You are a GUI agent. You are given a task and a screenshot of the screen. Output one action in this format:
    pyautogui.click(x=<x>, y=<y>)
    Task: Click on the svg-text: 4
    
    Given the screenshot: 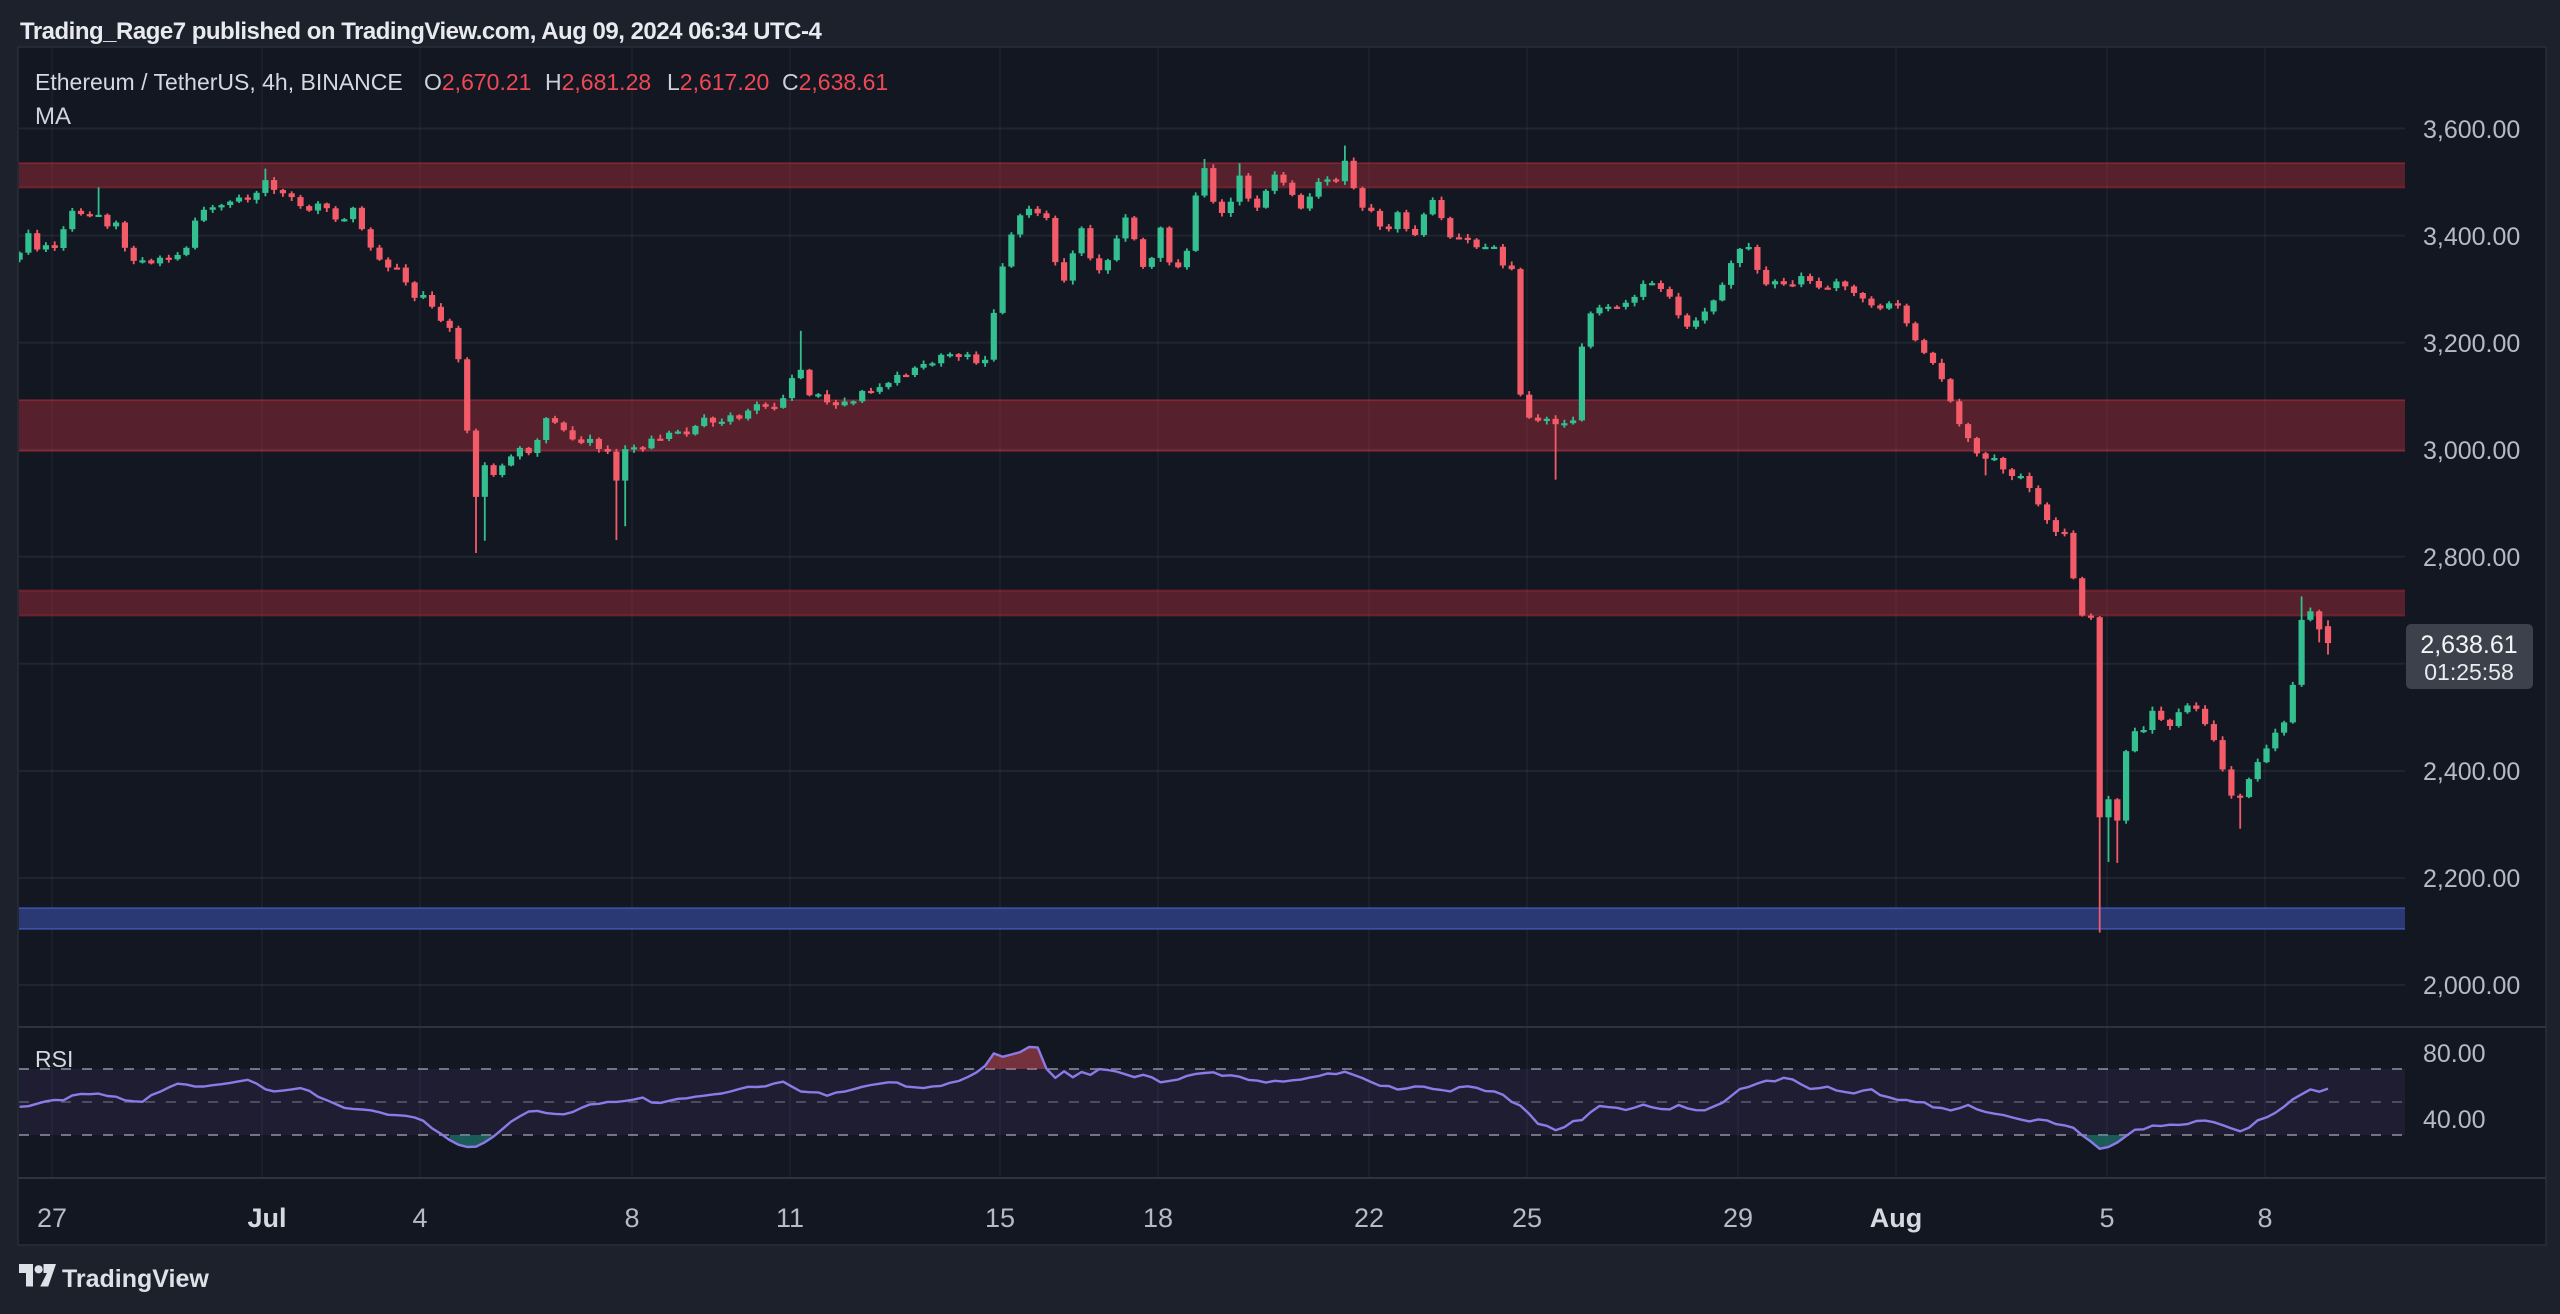 What is the action you would take?
    pyautogui.click(x=419, y=1218)
    